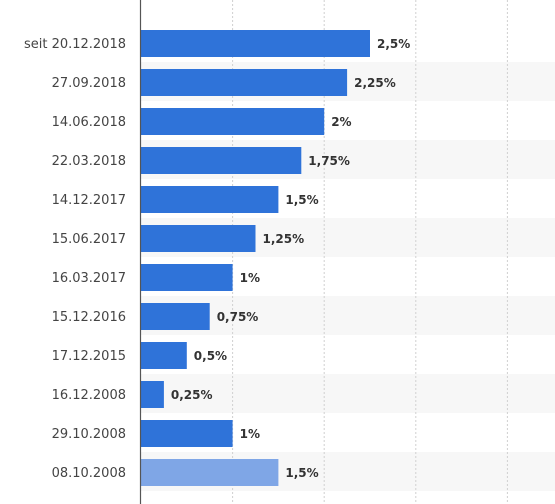 The image size is (555, 504). Describe the element at coordinates (89, 239) in the screenshot. I see `category-label: 15.06.2017` at that location.